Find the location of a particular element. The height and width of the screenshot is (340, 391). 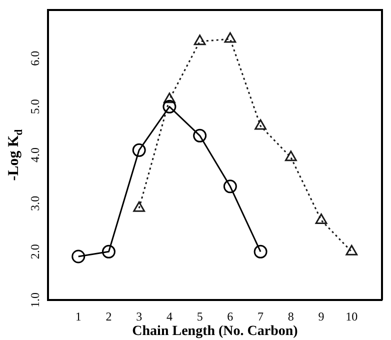

y-tick-label: 2.0 is located at coordinates (35, 252).